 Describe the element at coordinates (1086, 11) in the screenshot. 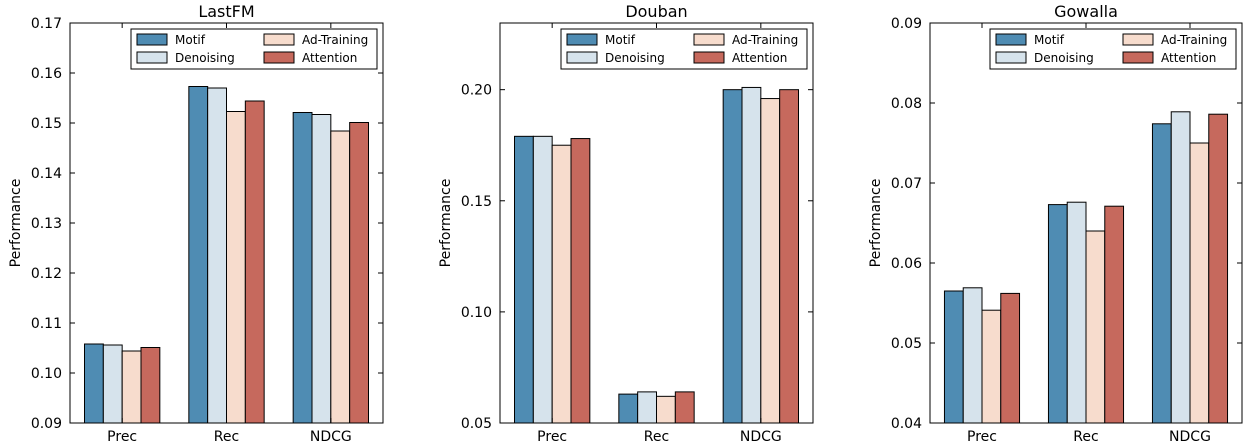

I see `chart-title: Gowalla` at that location.